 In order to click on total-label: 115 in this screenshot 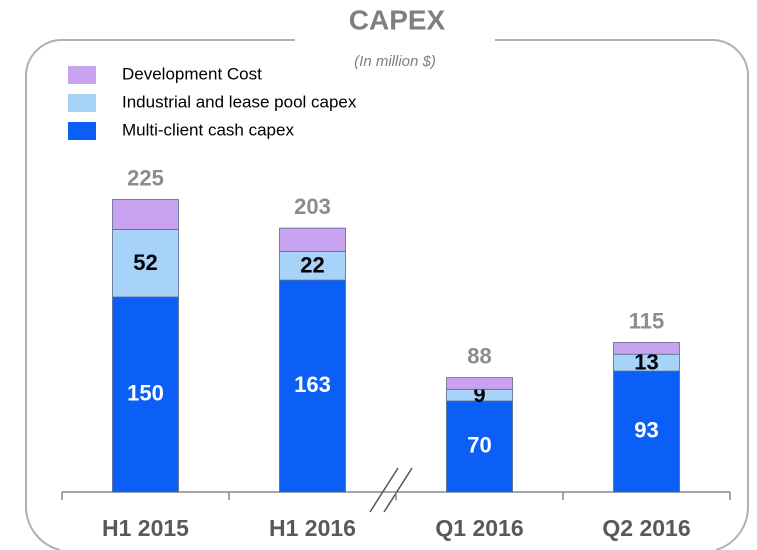, I will do `click(647, 320)`.